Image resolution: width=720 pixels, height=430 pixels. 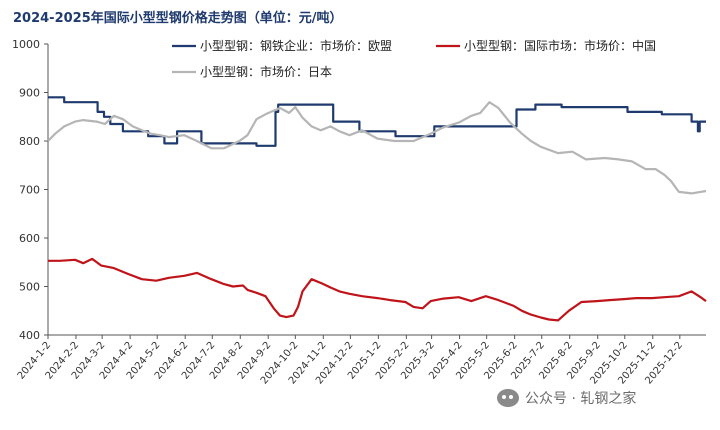 I want to click on y-tick-label: 400, so click(x=29, y=335).